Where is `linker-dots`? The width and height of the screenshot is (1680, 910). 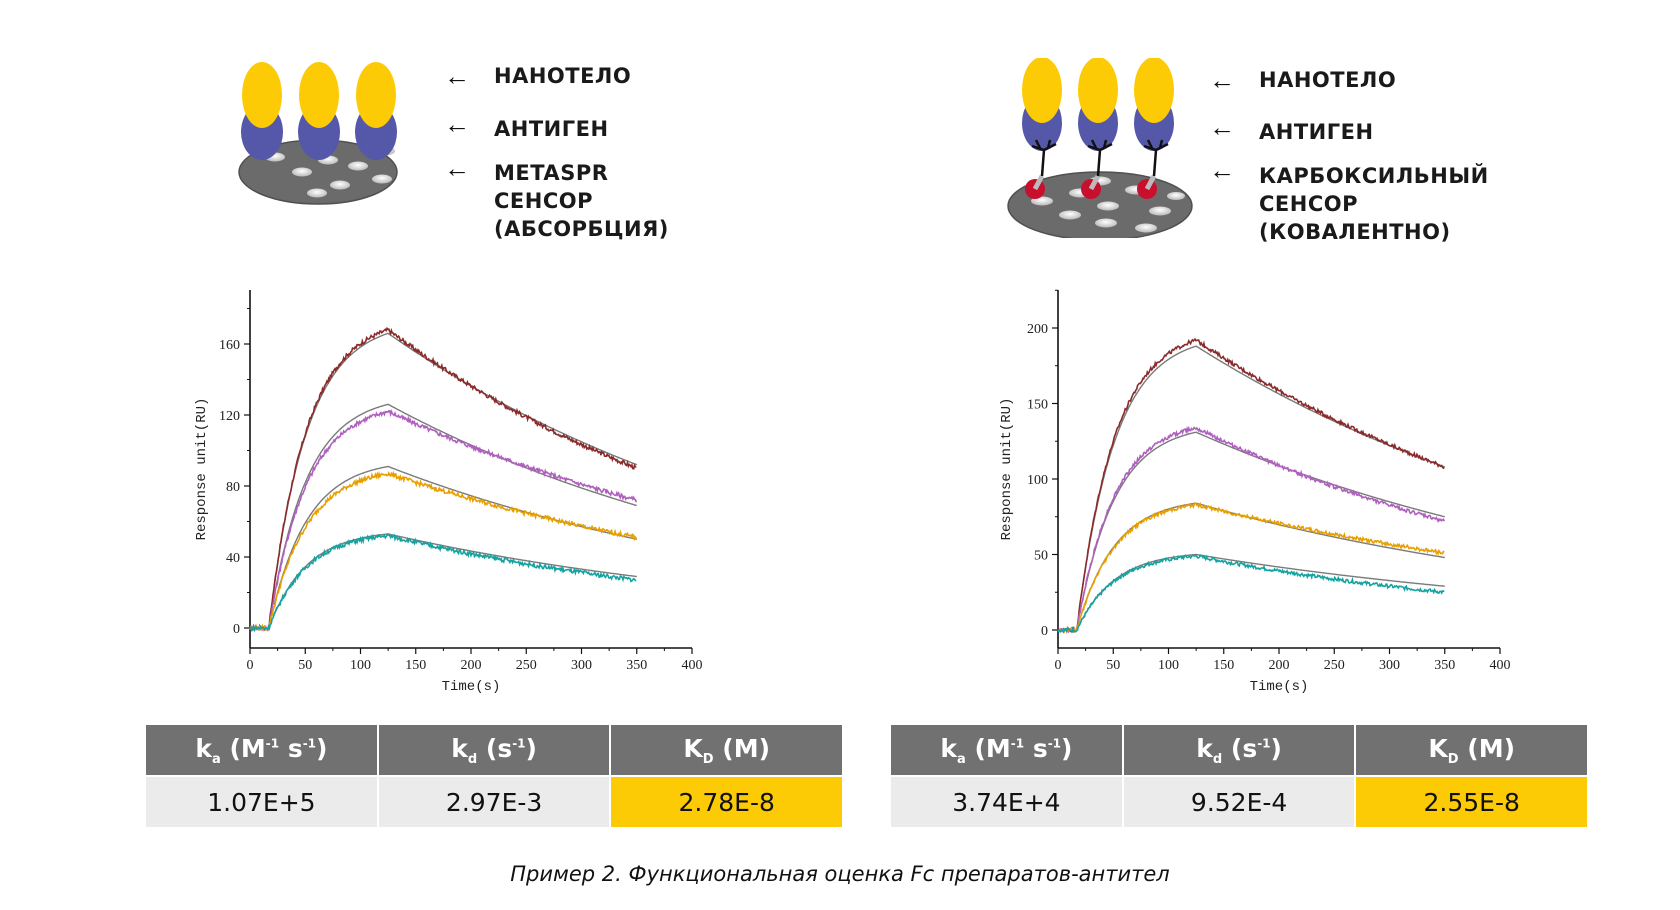 linker-dots is located at coordinates (1091, 186).